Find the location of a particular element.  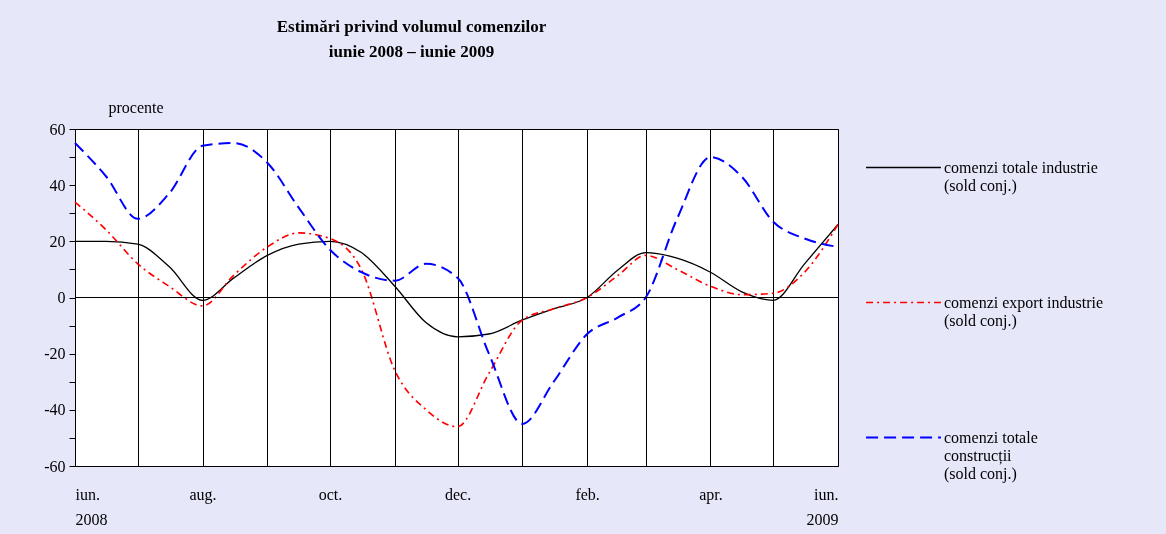

legend-label: comenzi totale industrie (sold conj.) is located at coordinates (1021, 176).